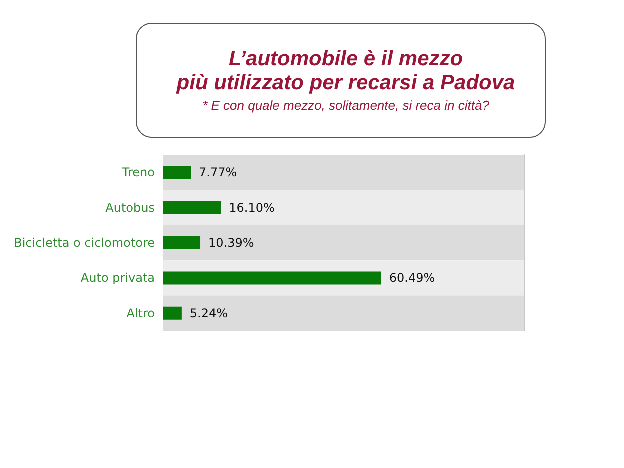 The image size is (624, 468). Describe the element at coordinates (138, 173) in the screenshot. I see `y-tick-label: Treno` at that location.